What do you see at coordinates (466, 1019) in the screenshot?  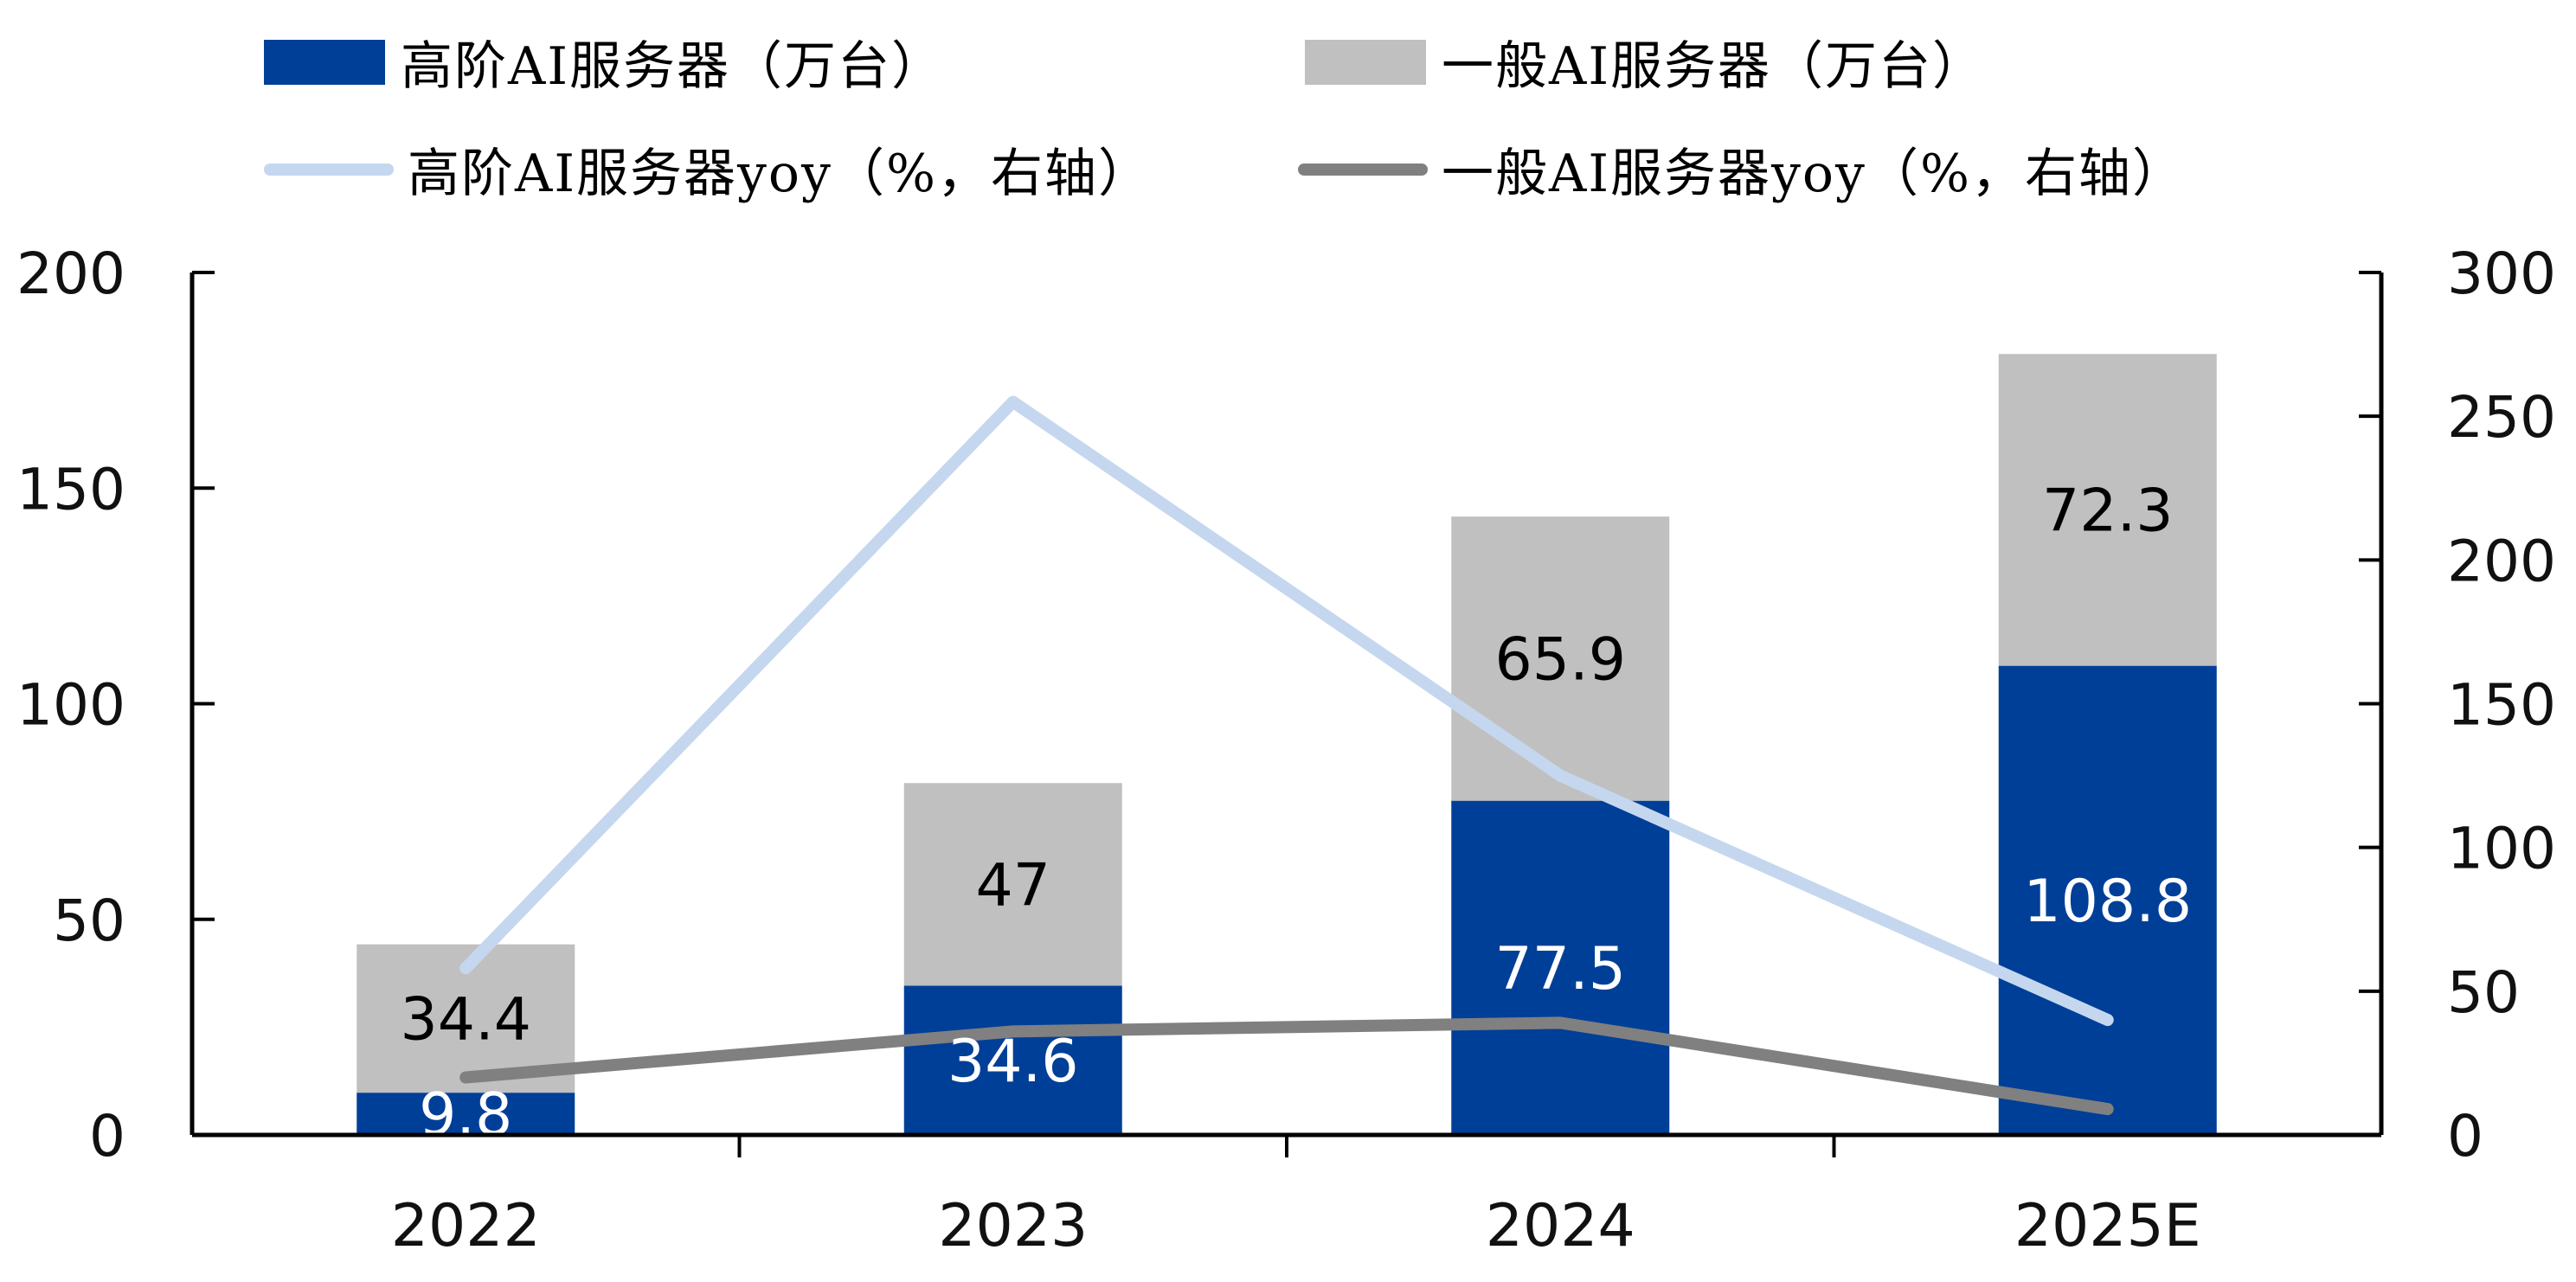 I see `bar-value-label: 34.4` at bounding box center [466, 1019].